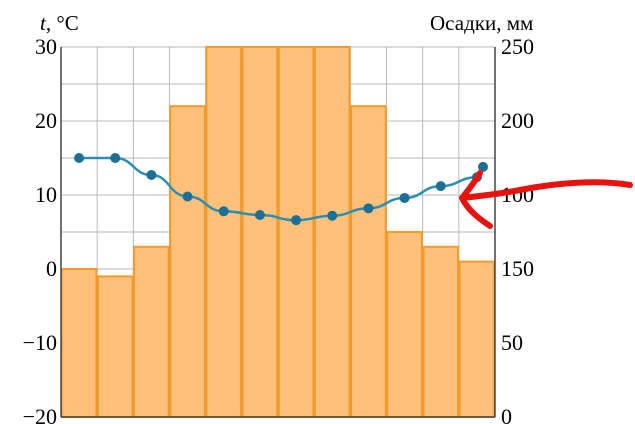 The width and height of the screenshot is (635, 424). Describe the element at coordinates (40, 414) in the screenshot. I see `left-tick-label: −20` at that location.